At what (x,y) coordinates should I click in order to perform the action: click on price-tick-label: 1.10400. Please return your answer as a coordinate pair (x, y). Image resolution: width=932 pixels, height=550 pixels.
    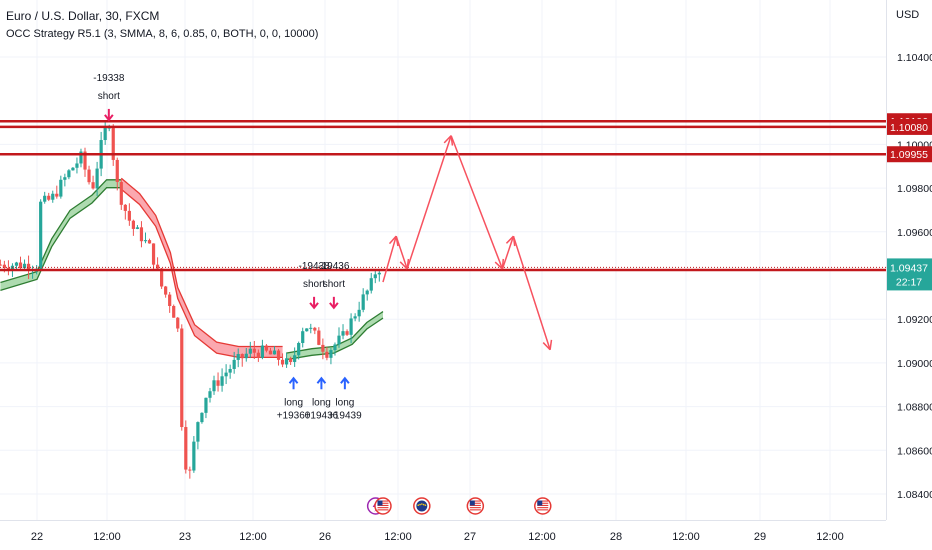
    Looking at the image, I should click on (914, 58).